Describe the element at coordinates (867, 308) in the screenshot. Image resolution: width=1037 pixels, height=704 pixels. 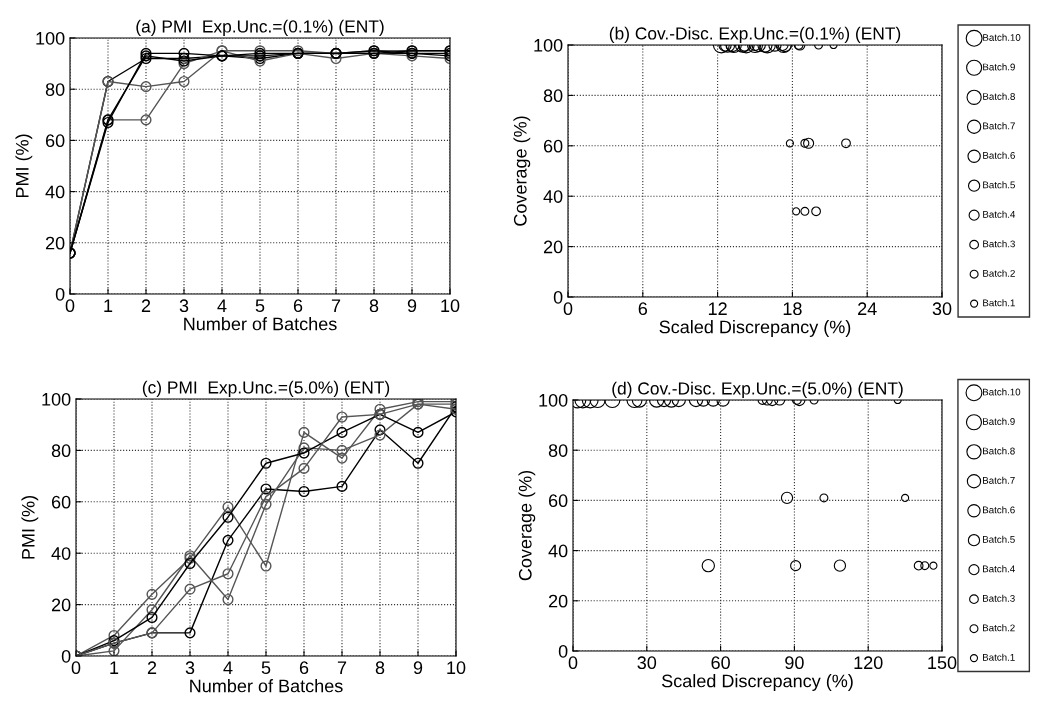
I see `x-tick-label: 24` at that location.